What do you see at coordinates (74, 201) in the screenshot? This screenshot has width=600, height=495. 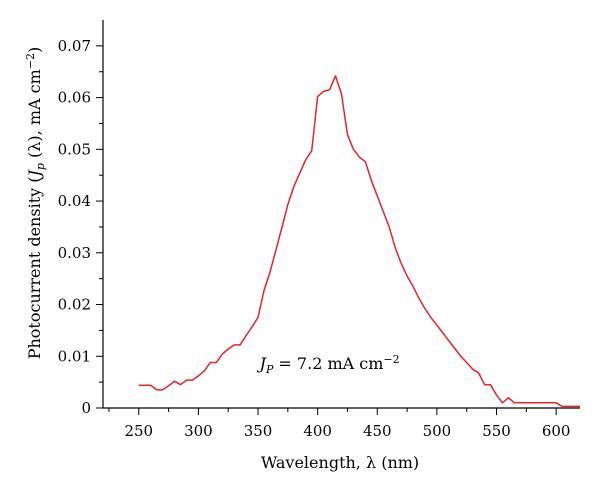 I see `y-tick-label: 0.04` at bounding box center [74, 201].